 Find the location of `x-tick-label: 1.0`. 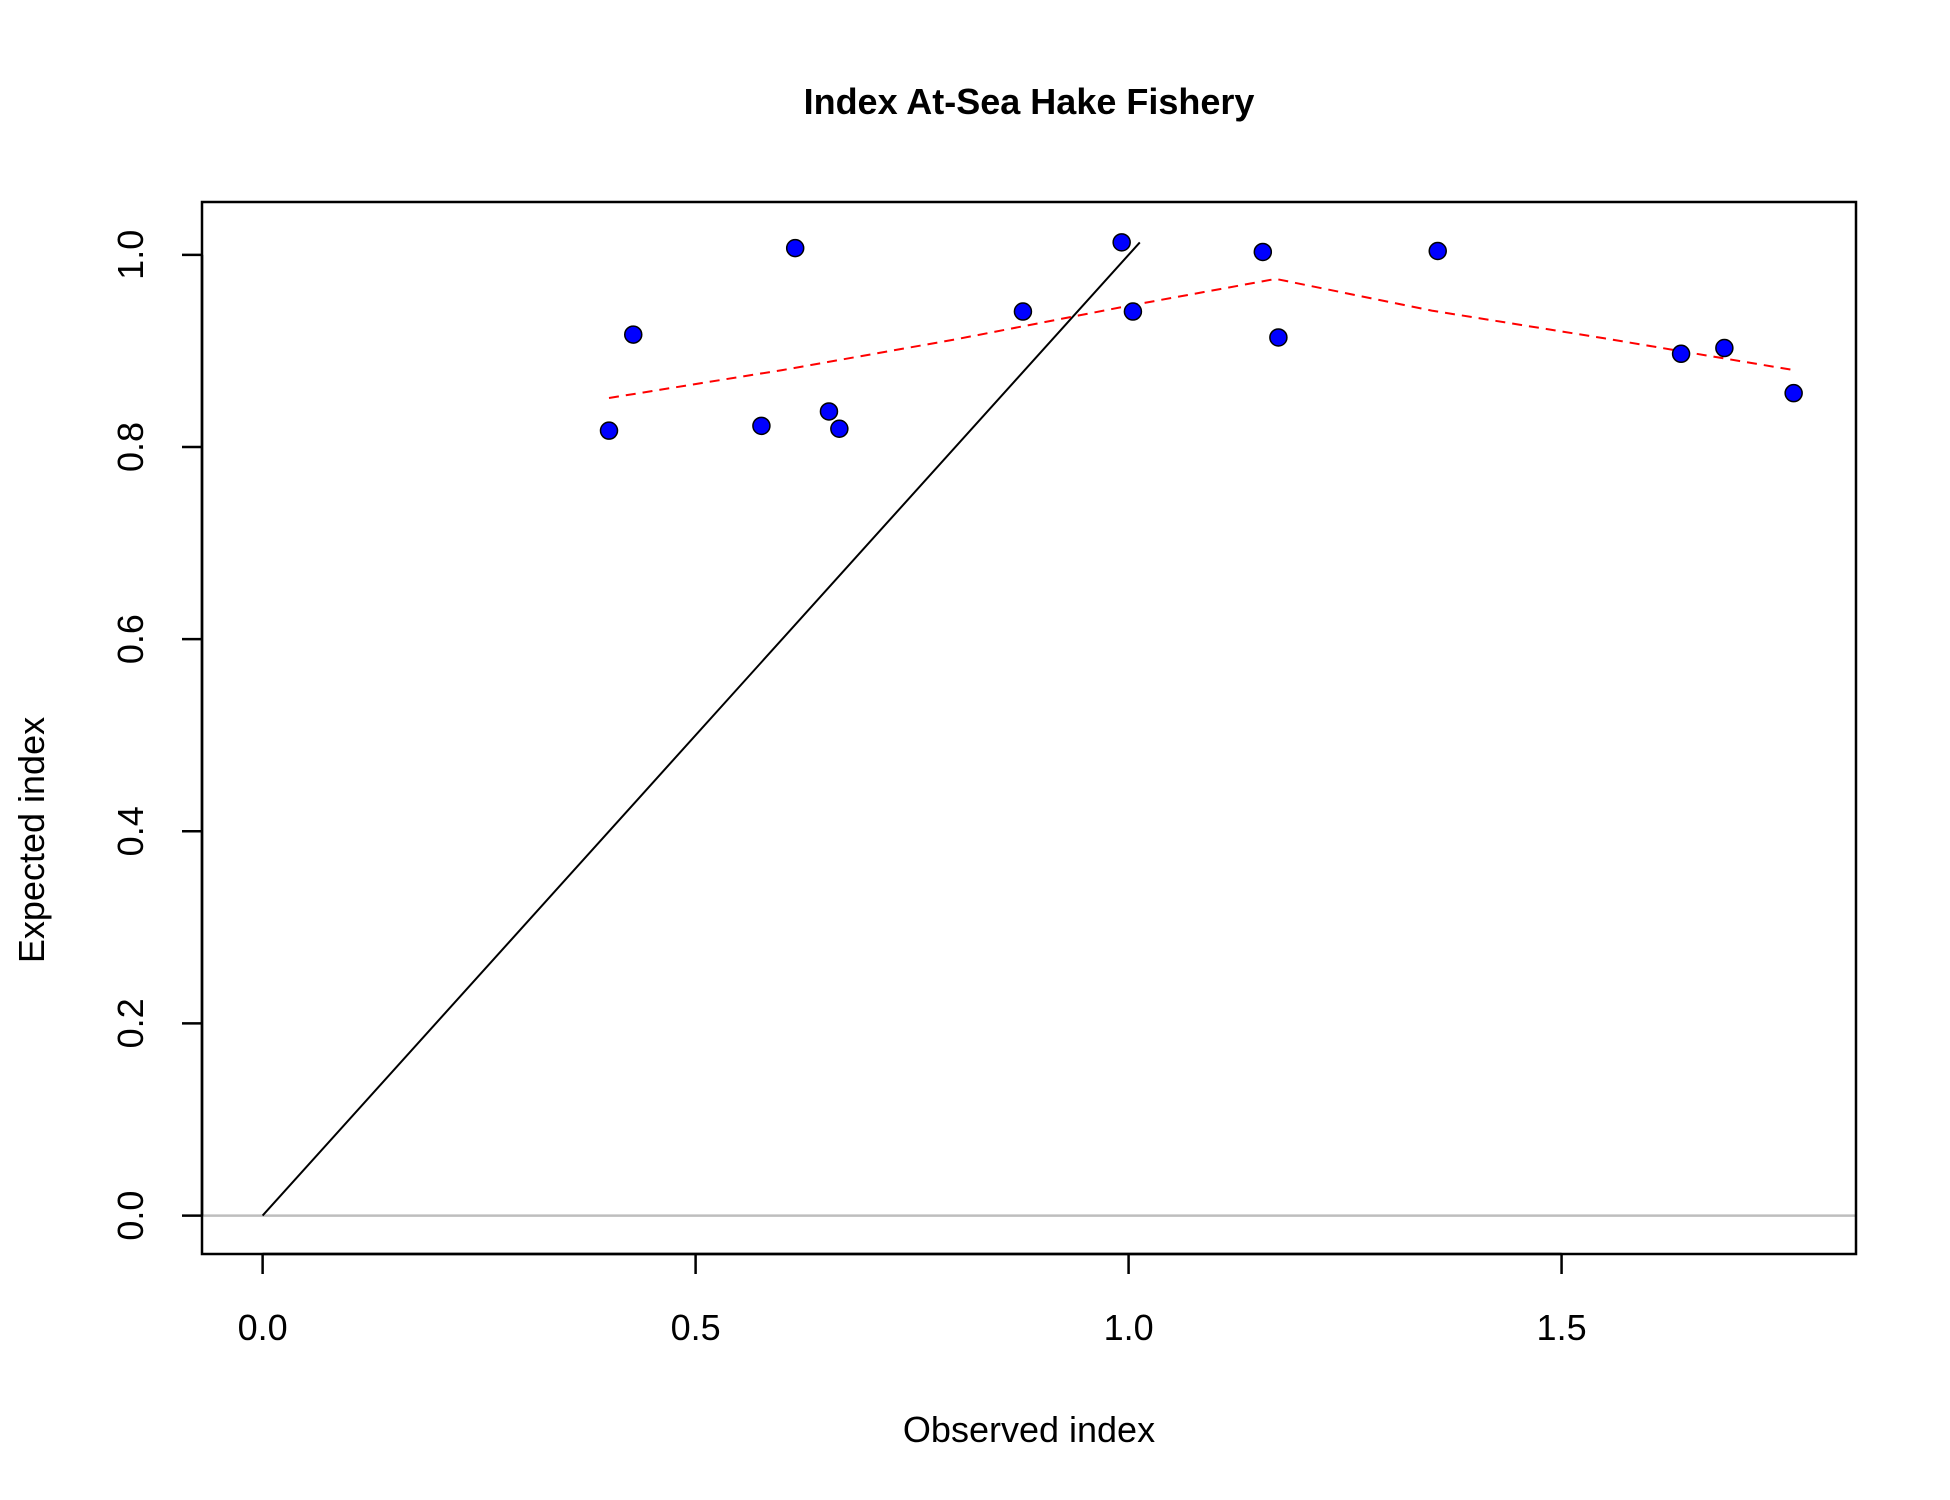

x-tick-label: 1.0 is located at coordinates (1129, 1327).